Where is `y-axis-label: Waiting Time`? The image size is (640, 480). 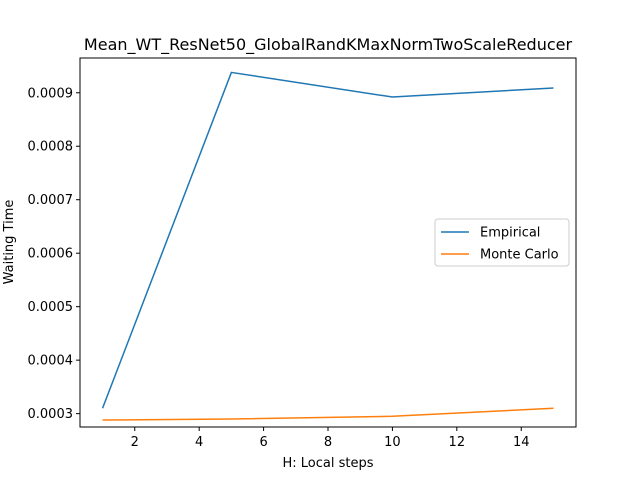
y-axis-label: Waiting Time is located at coordinates (9, 242).